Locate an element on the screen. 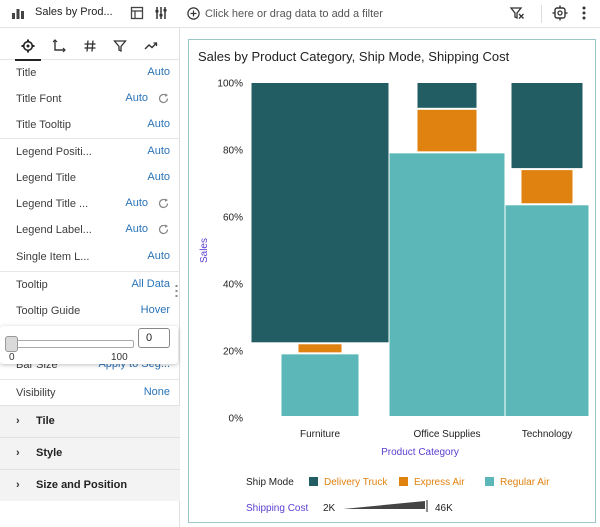  size-legend-min: 2K is located at coordinates (329, 508).